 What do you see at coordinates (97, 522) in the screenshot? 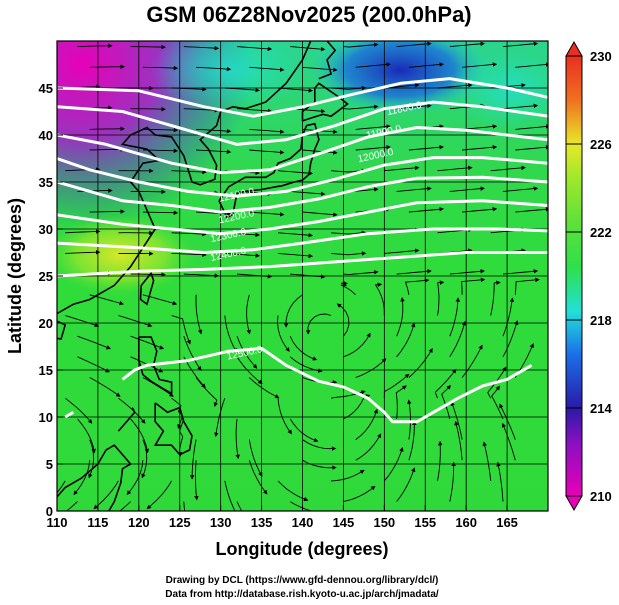
I see `x-tick-label: 115` at bounding box center [97, 522].